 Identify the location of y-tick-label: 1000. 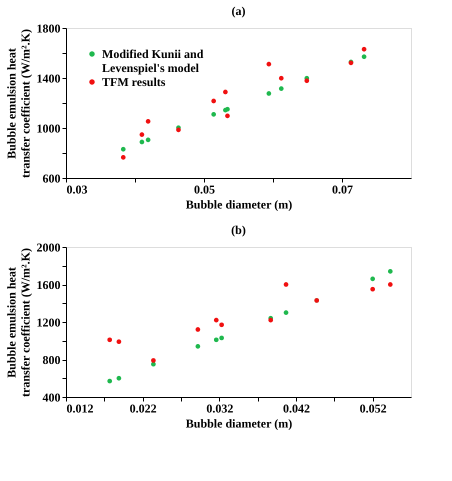
(48, 129).